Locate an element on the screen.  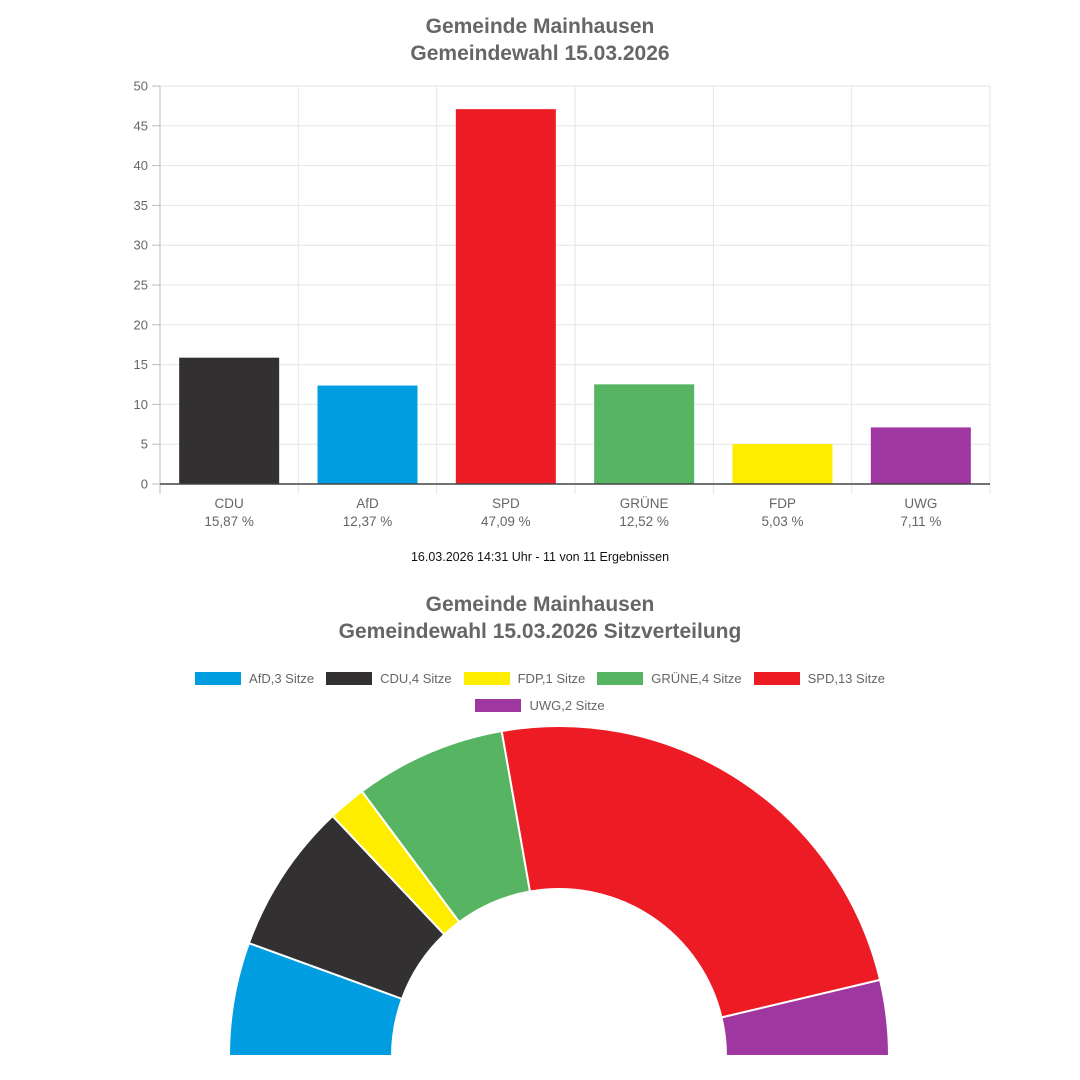
bar-grüne is located at coordinates (644, 434).